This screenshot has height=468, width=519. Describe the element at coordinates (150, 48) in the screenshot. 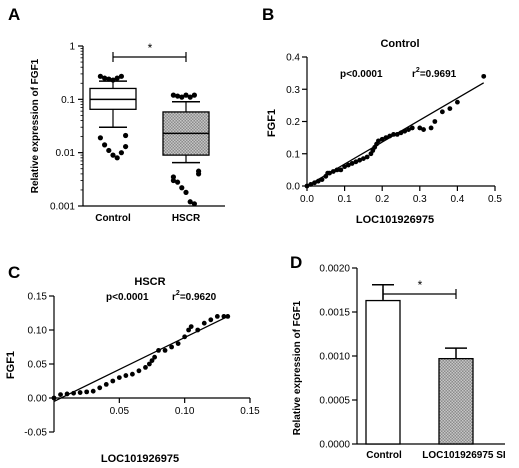

I see `panel-a-significance-label: *` at that location.